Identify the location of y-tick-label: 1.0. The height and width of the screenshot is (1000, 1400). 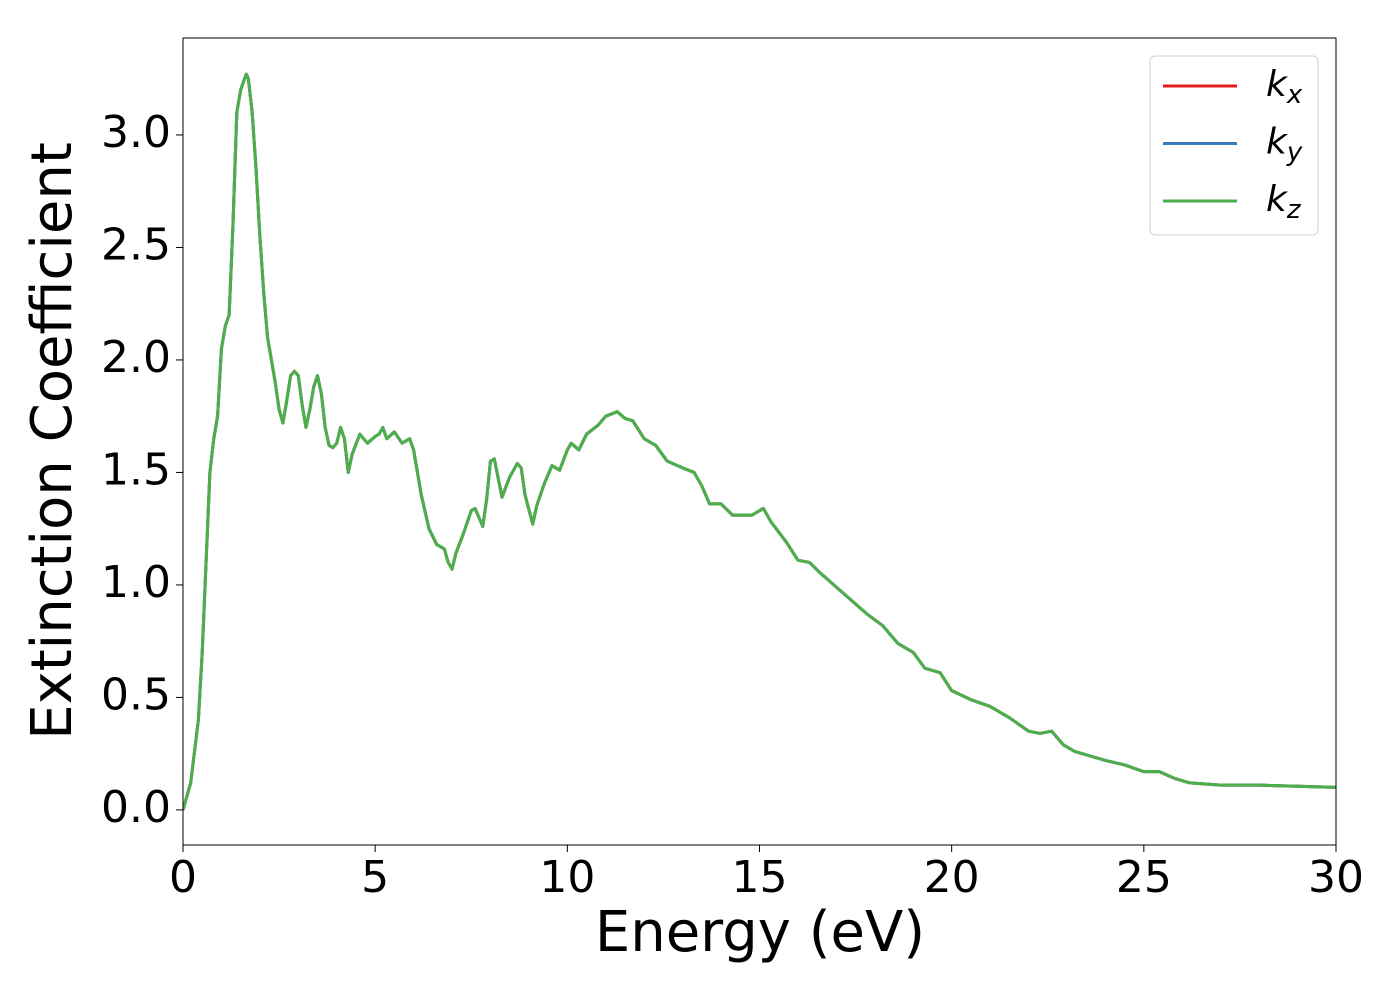
(136, 582).